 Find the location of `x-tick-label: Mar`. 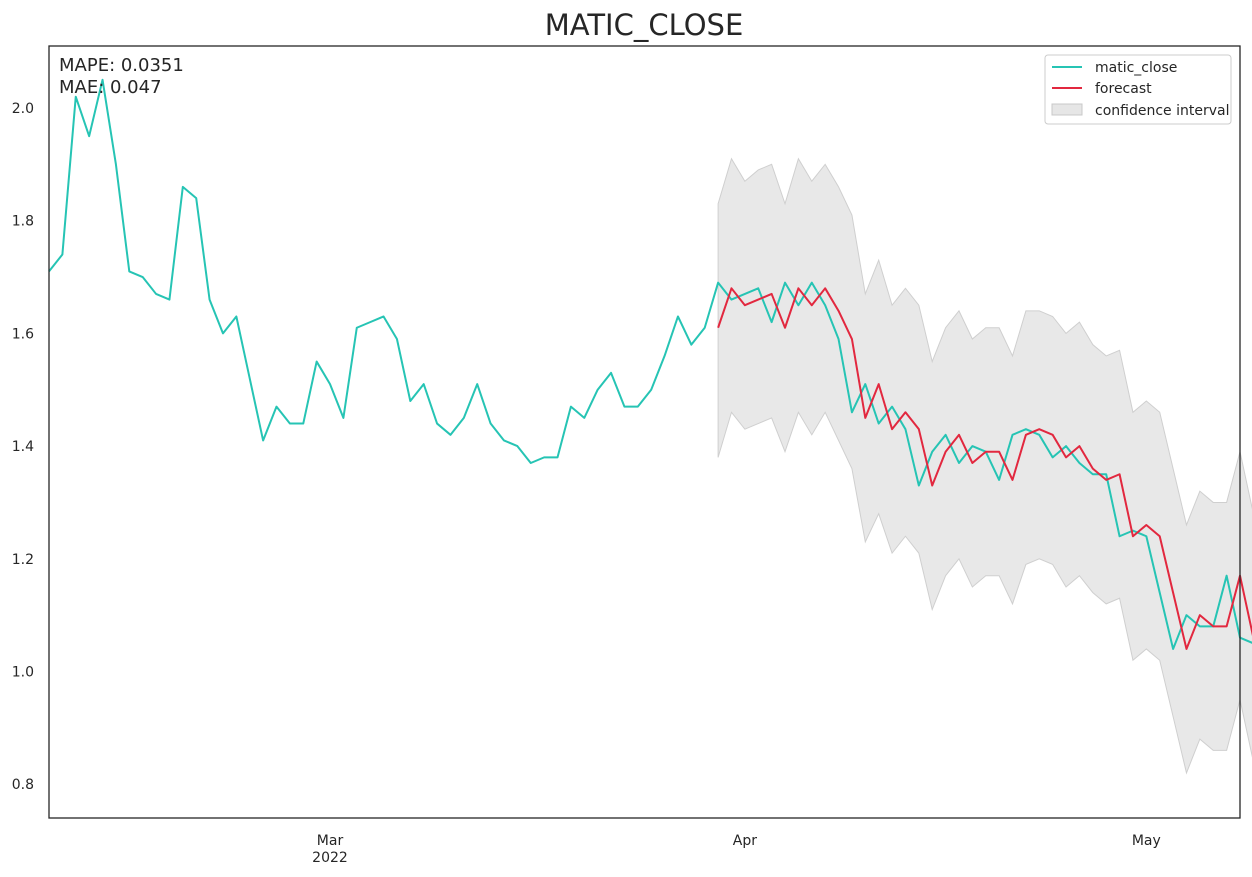

x-tick-label: Mar is located at coordinates (330, 841).